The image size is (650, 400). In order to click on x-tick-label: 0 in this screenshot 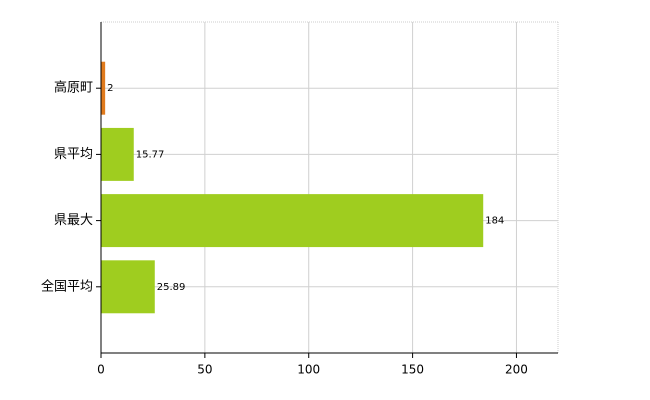, I will do `click(101, 370)`.